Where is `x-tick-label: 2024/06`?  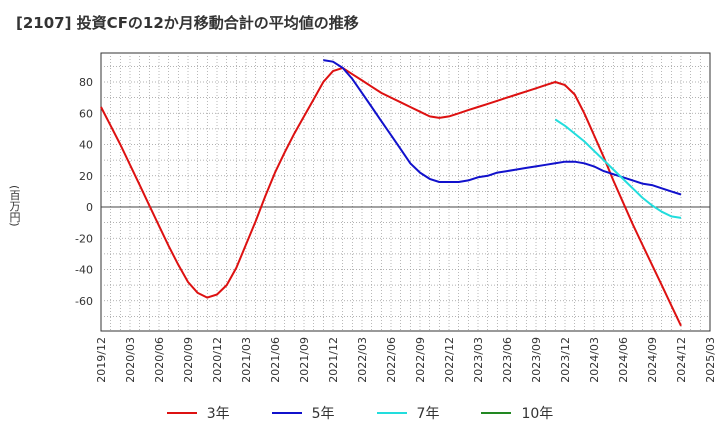
x-tick-label: 2024/06 is located at coordinates (623, 360).